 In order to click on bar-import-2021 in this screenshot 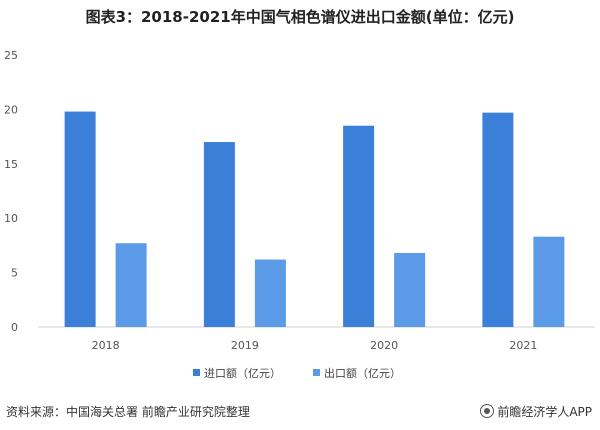, I will do `click(498, 219)`.